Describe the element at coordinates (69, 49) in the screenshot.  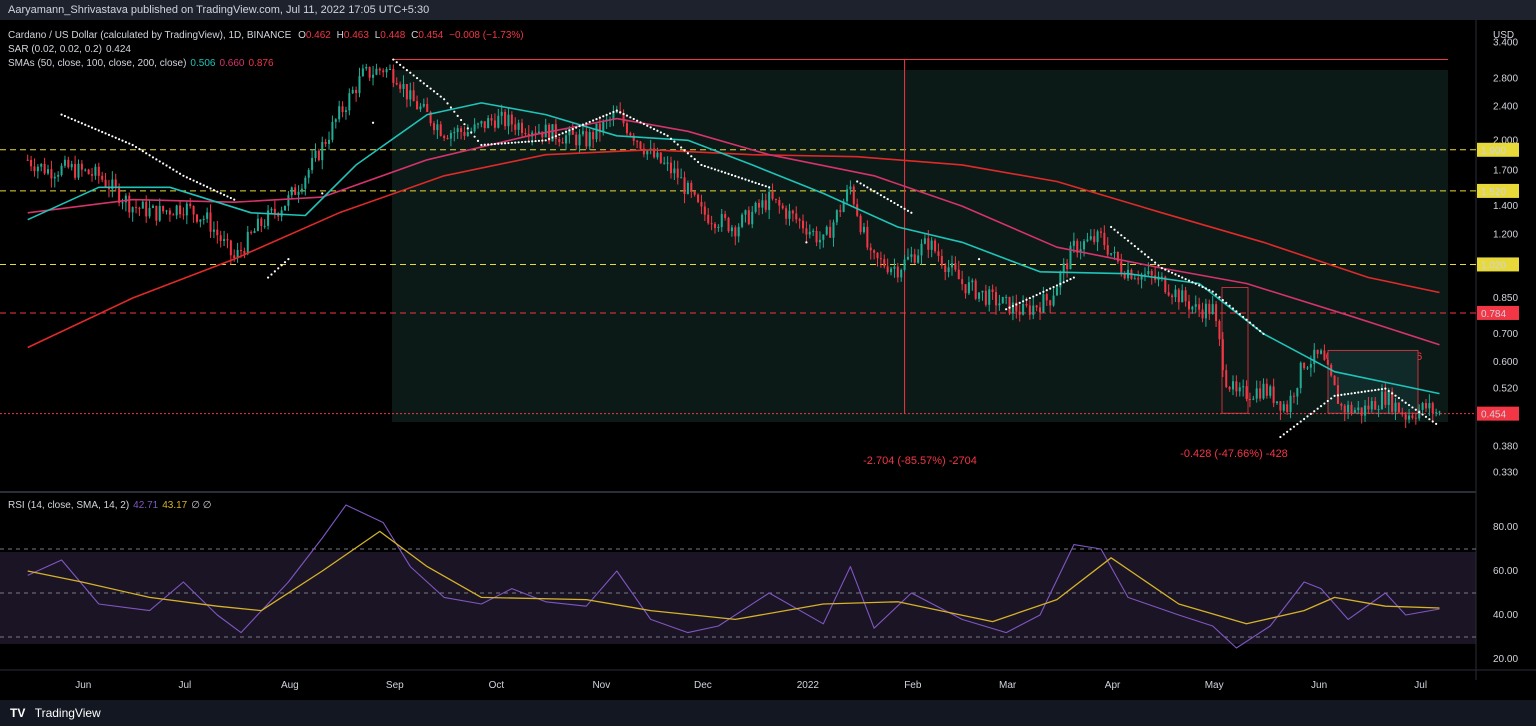
I see `legend-sar: SAR (0.02, 0.02, 0.2) 0.424` at that location.